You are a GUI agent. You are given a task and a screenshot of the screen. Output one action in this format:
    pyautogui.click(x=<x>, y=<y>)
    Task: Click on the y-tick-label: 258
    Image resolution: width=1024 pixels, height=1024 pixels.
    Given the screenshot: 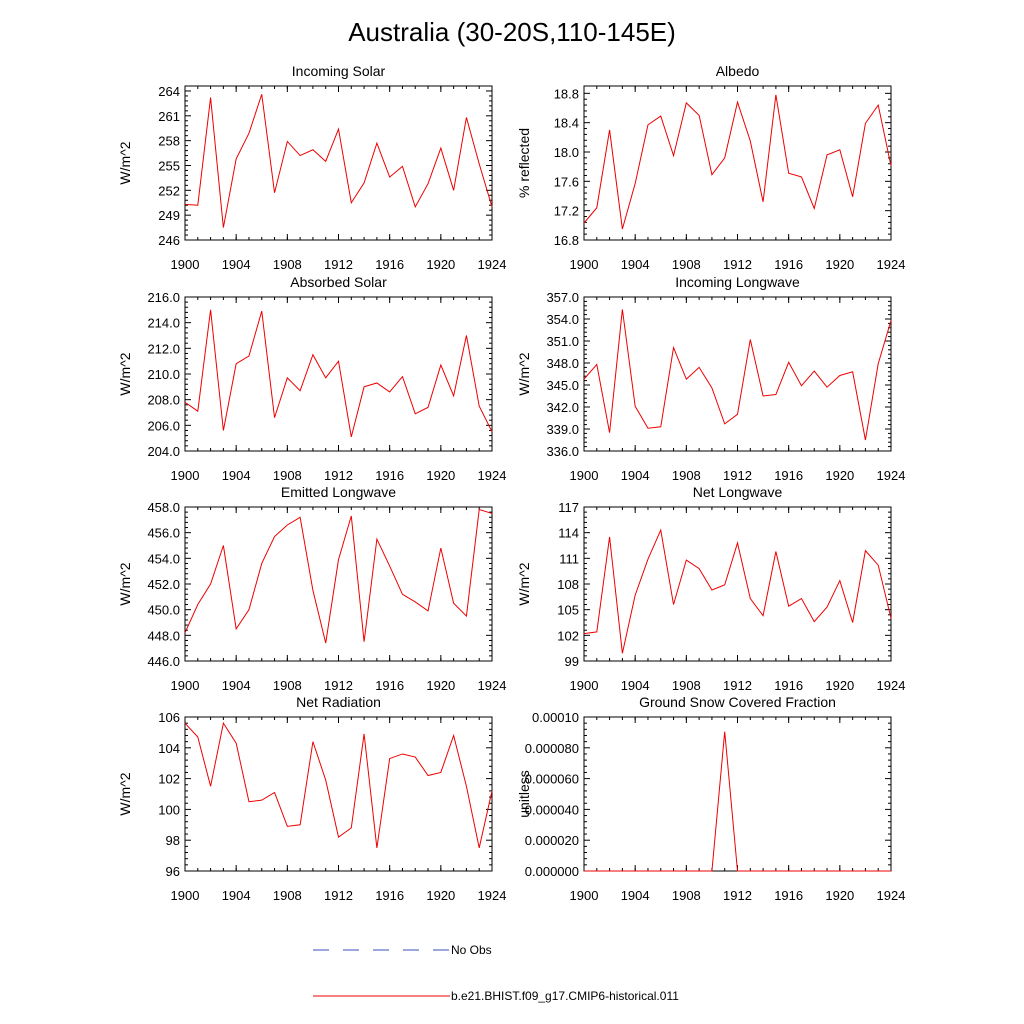 What is the action you would take?
    pyautogui.click(x=169, y=141)
    